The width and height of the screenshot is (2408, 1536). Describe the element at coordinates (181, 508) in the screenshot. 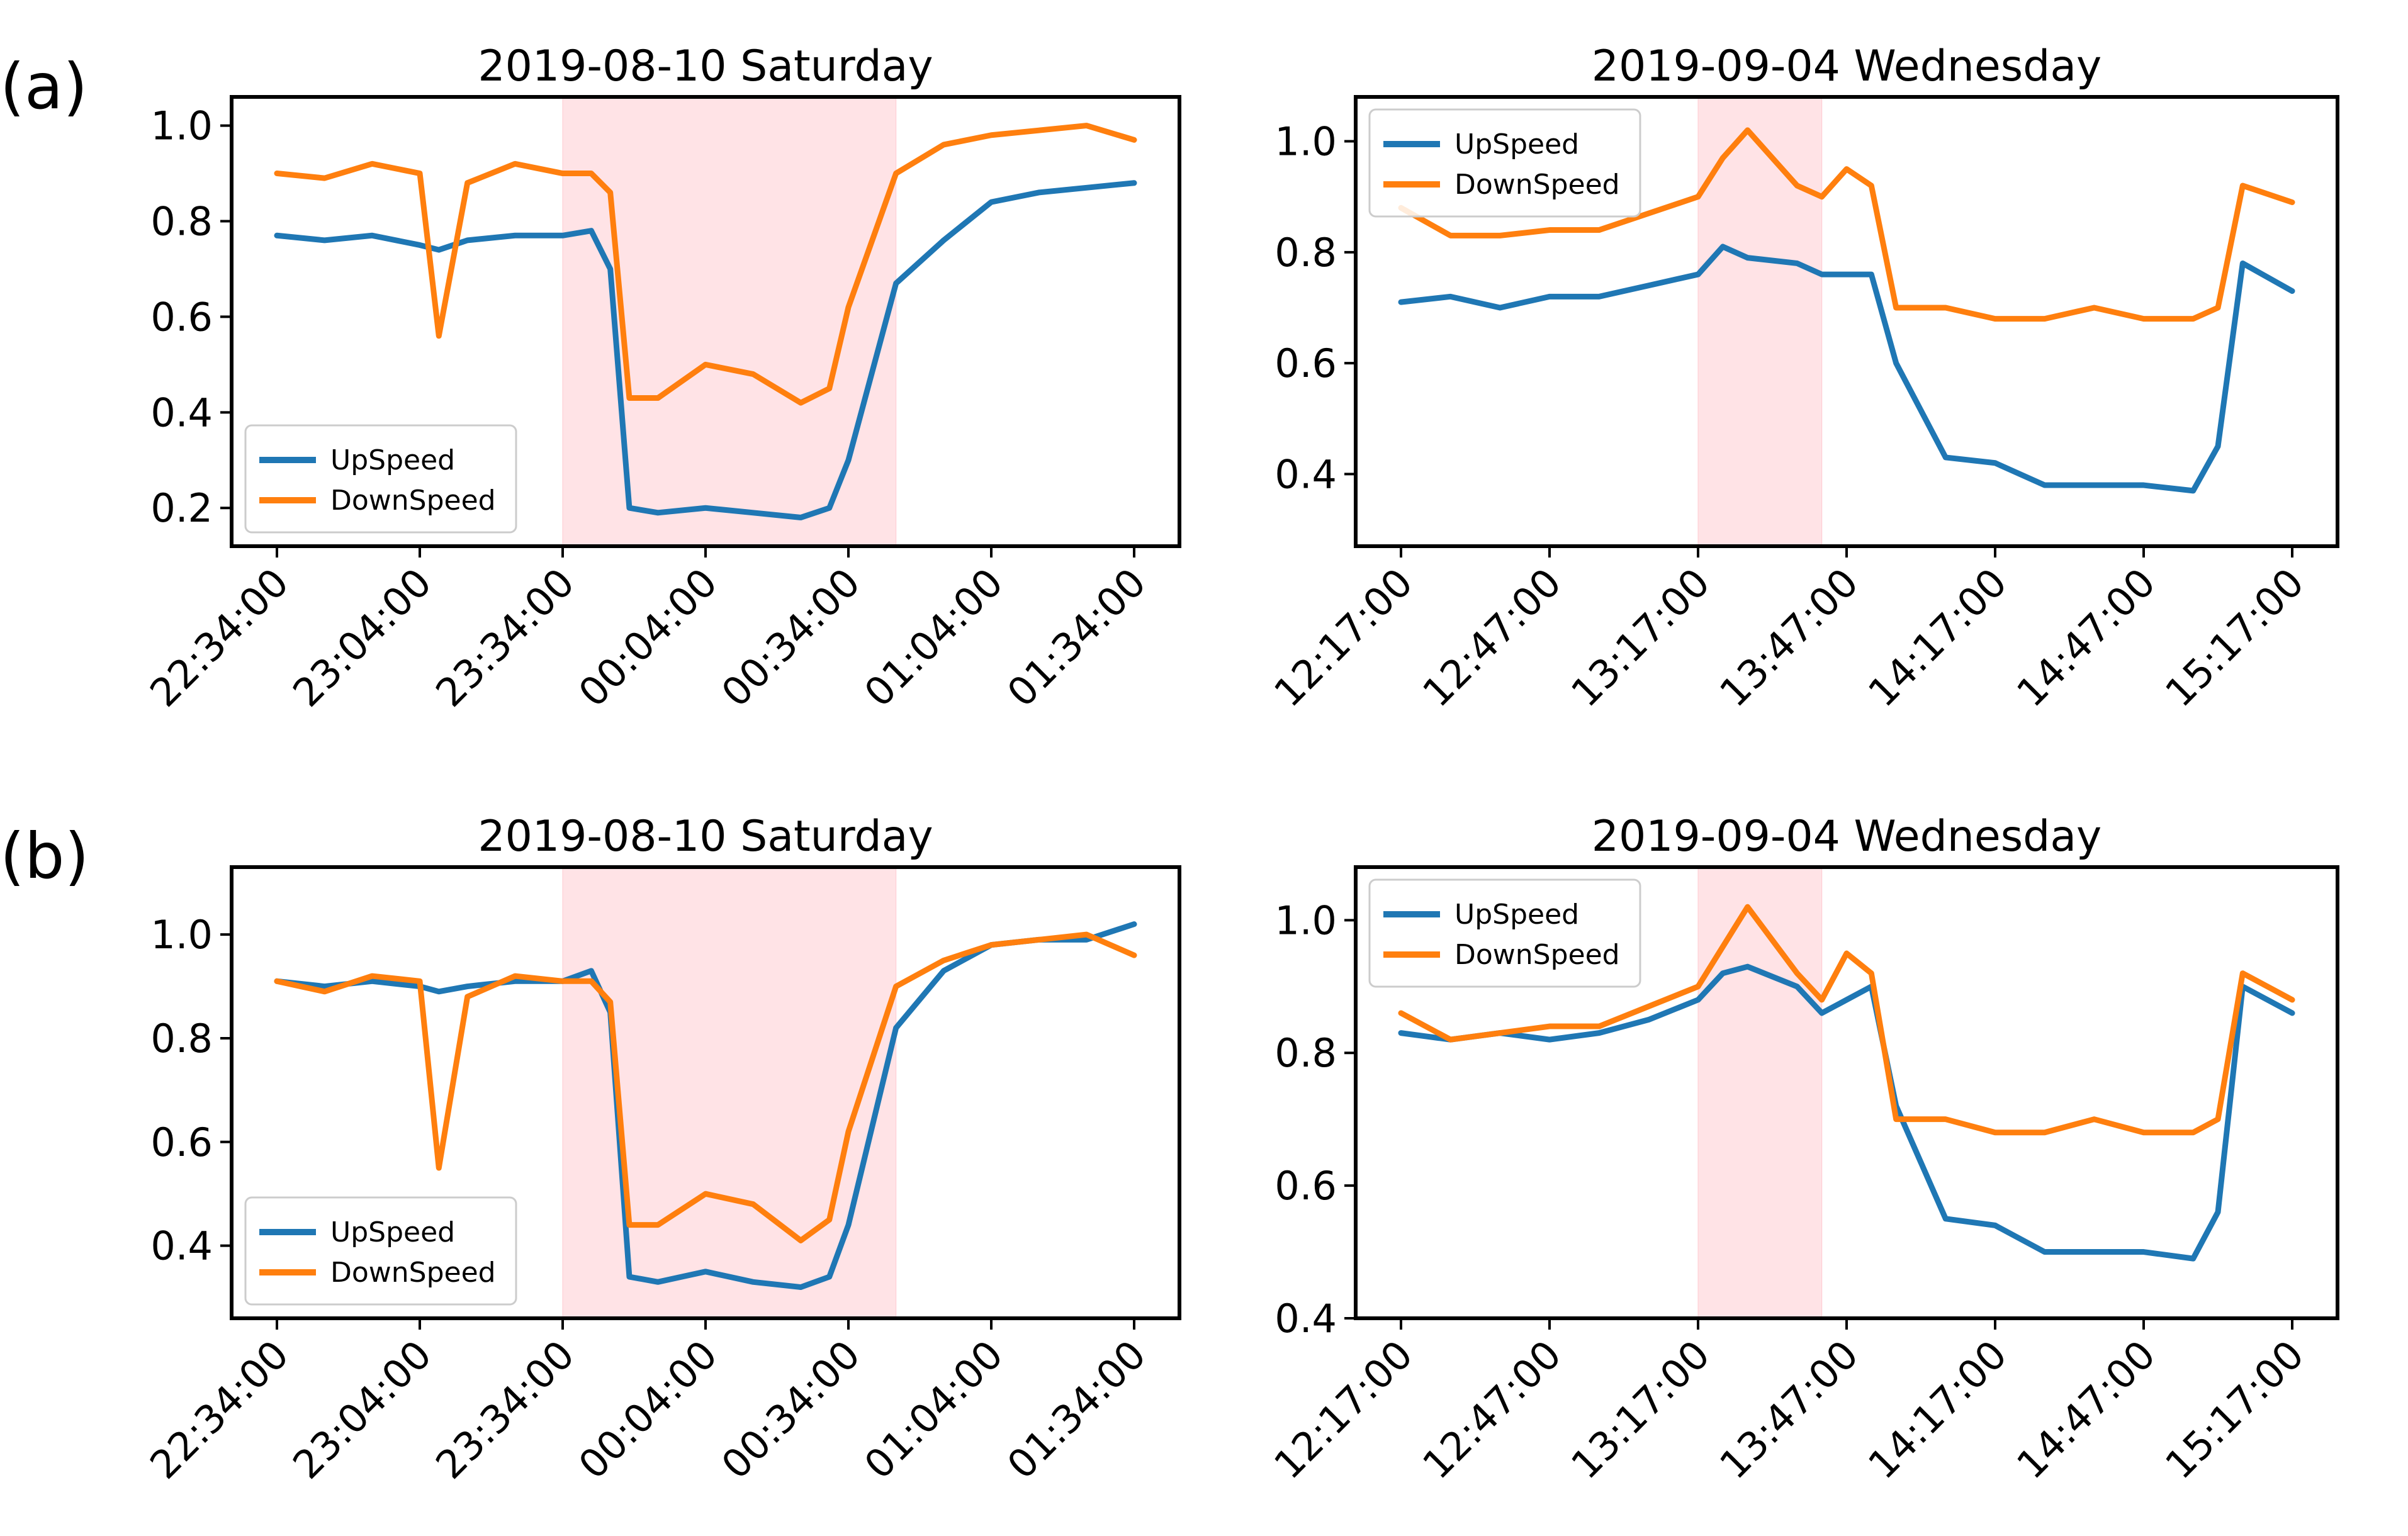

I see `y-tick-label: 0.2` at that location.